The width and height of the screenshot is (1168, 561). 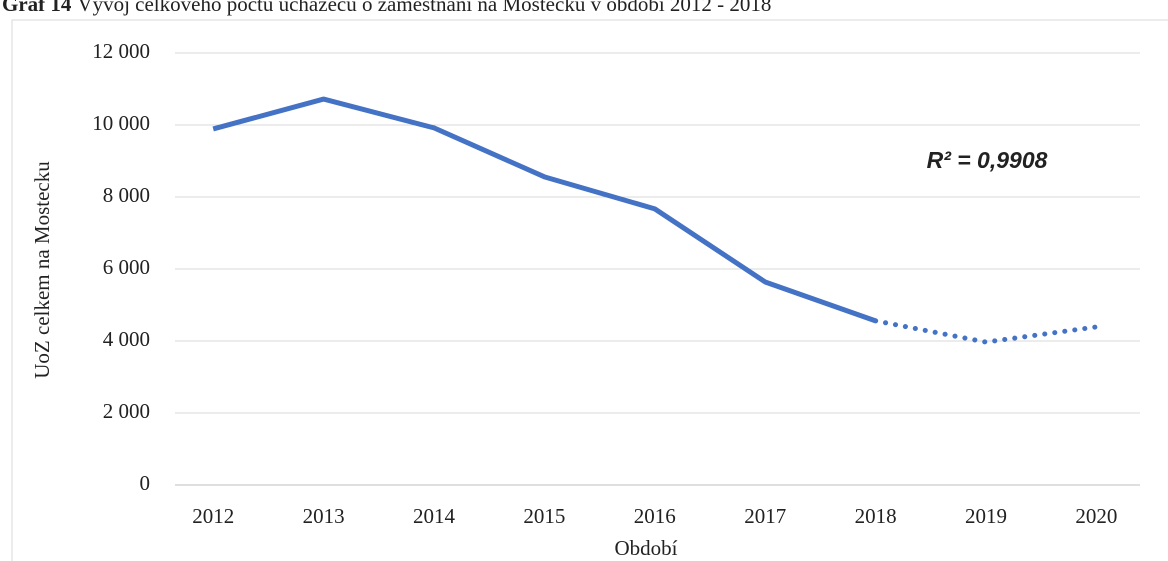 What do you see at coordinates (324, 516) in the screenshot?
I see `x-tick-label: 2013` at bounding box center [324, 516].